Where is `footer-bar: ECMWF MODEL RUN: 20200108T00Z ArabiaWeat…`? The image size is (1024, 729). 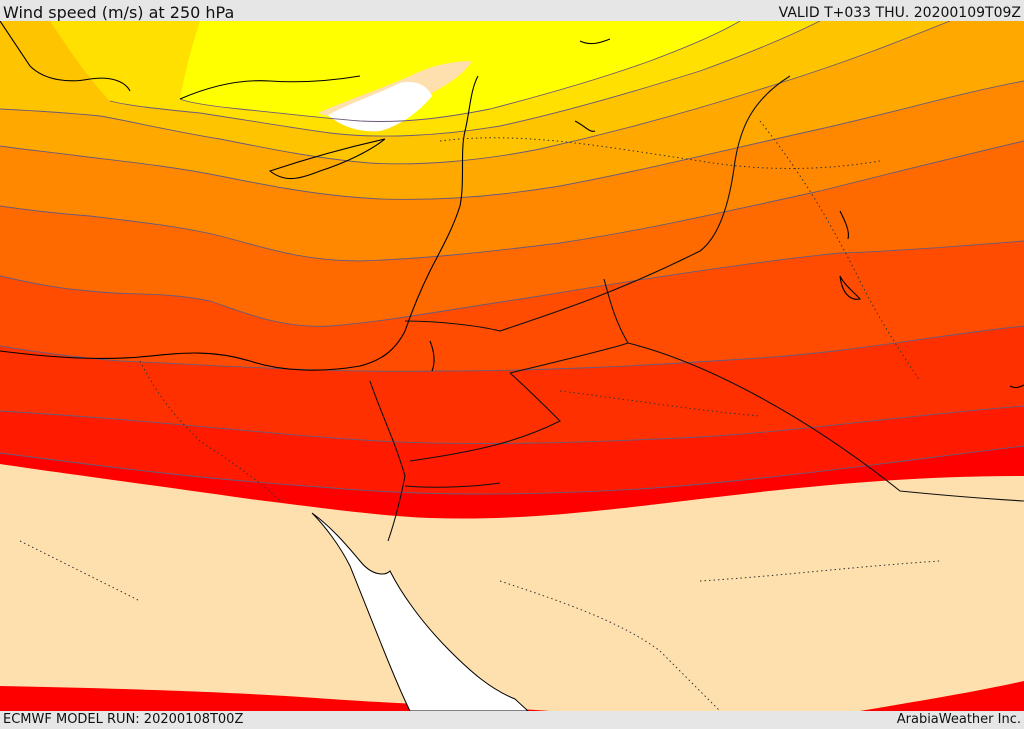
footer-bar: ECMWF MODEL RUN: 20200108T00Z ArabiaWeat… is located at coordinates (512, 720).